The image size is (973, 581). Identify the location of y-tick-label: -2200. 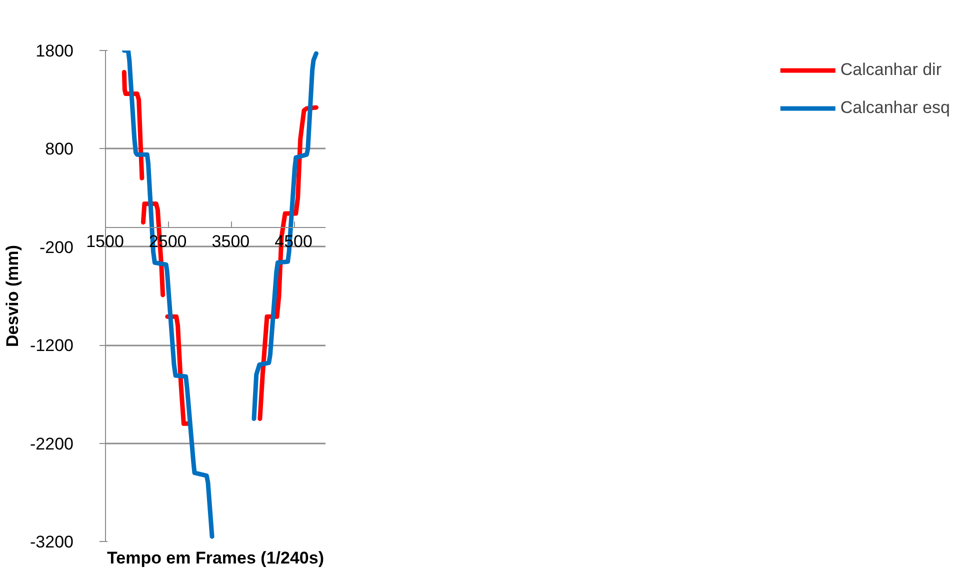
(52, 444).